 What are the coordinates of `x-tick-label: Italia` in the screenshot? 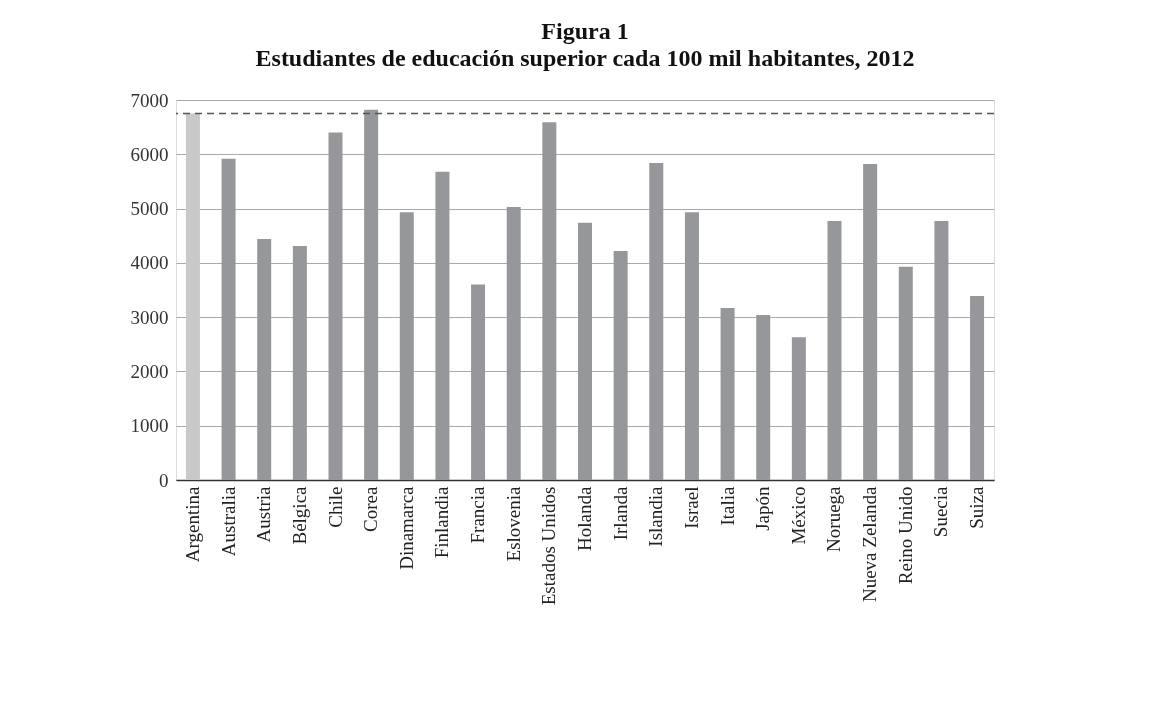 It's located at (727, 505).